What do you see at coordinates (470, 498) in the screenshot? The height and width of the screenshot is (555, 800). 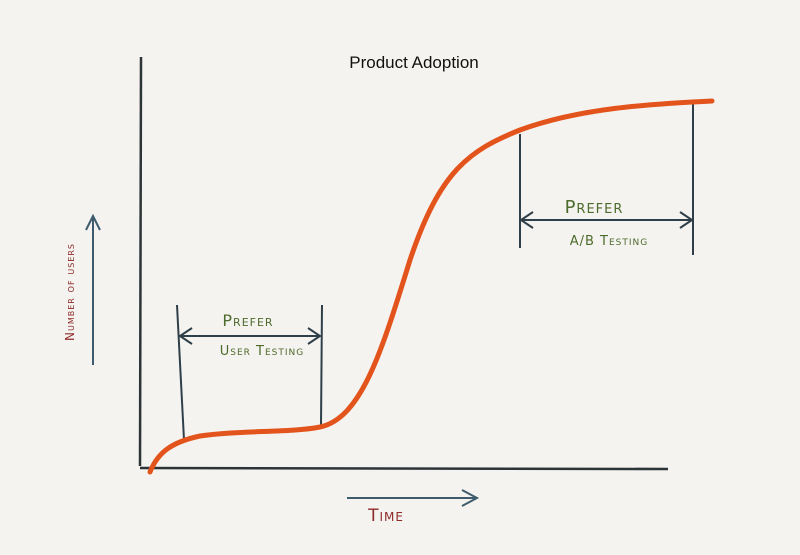 I see `x-arrow-head` at bounding box center [470, 498].